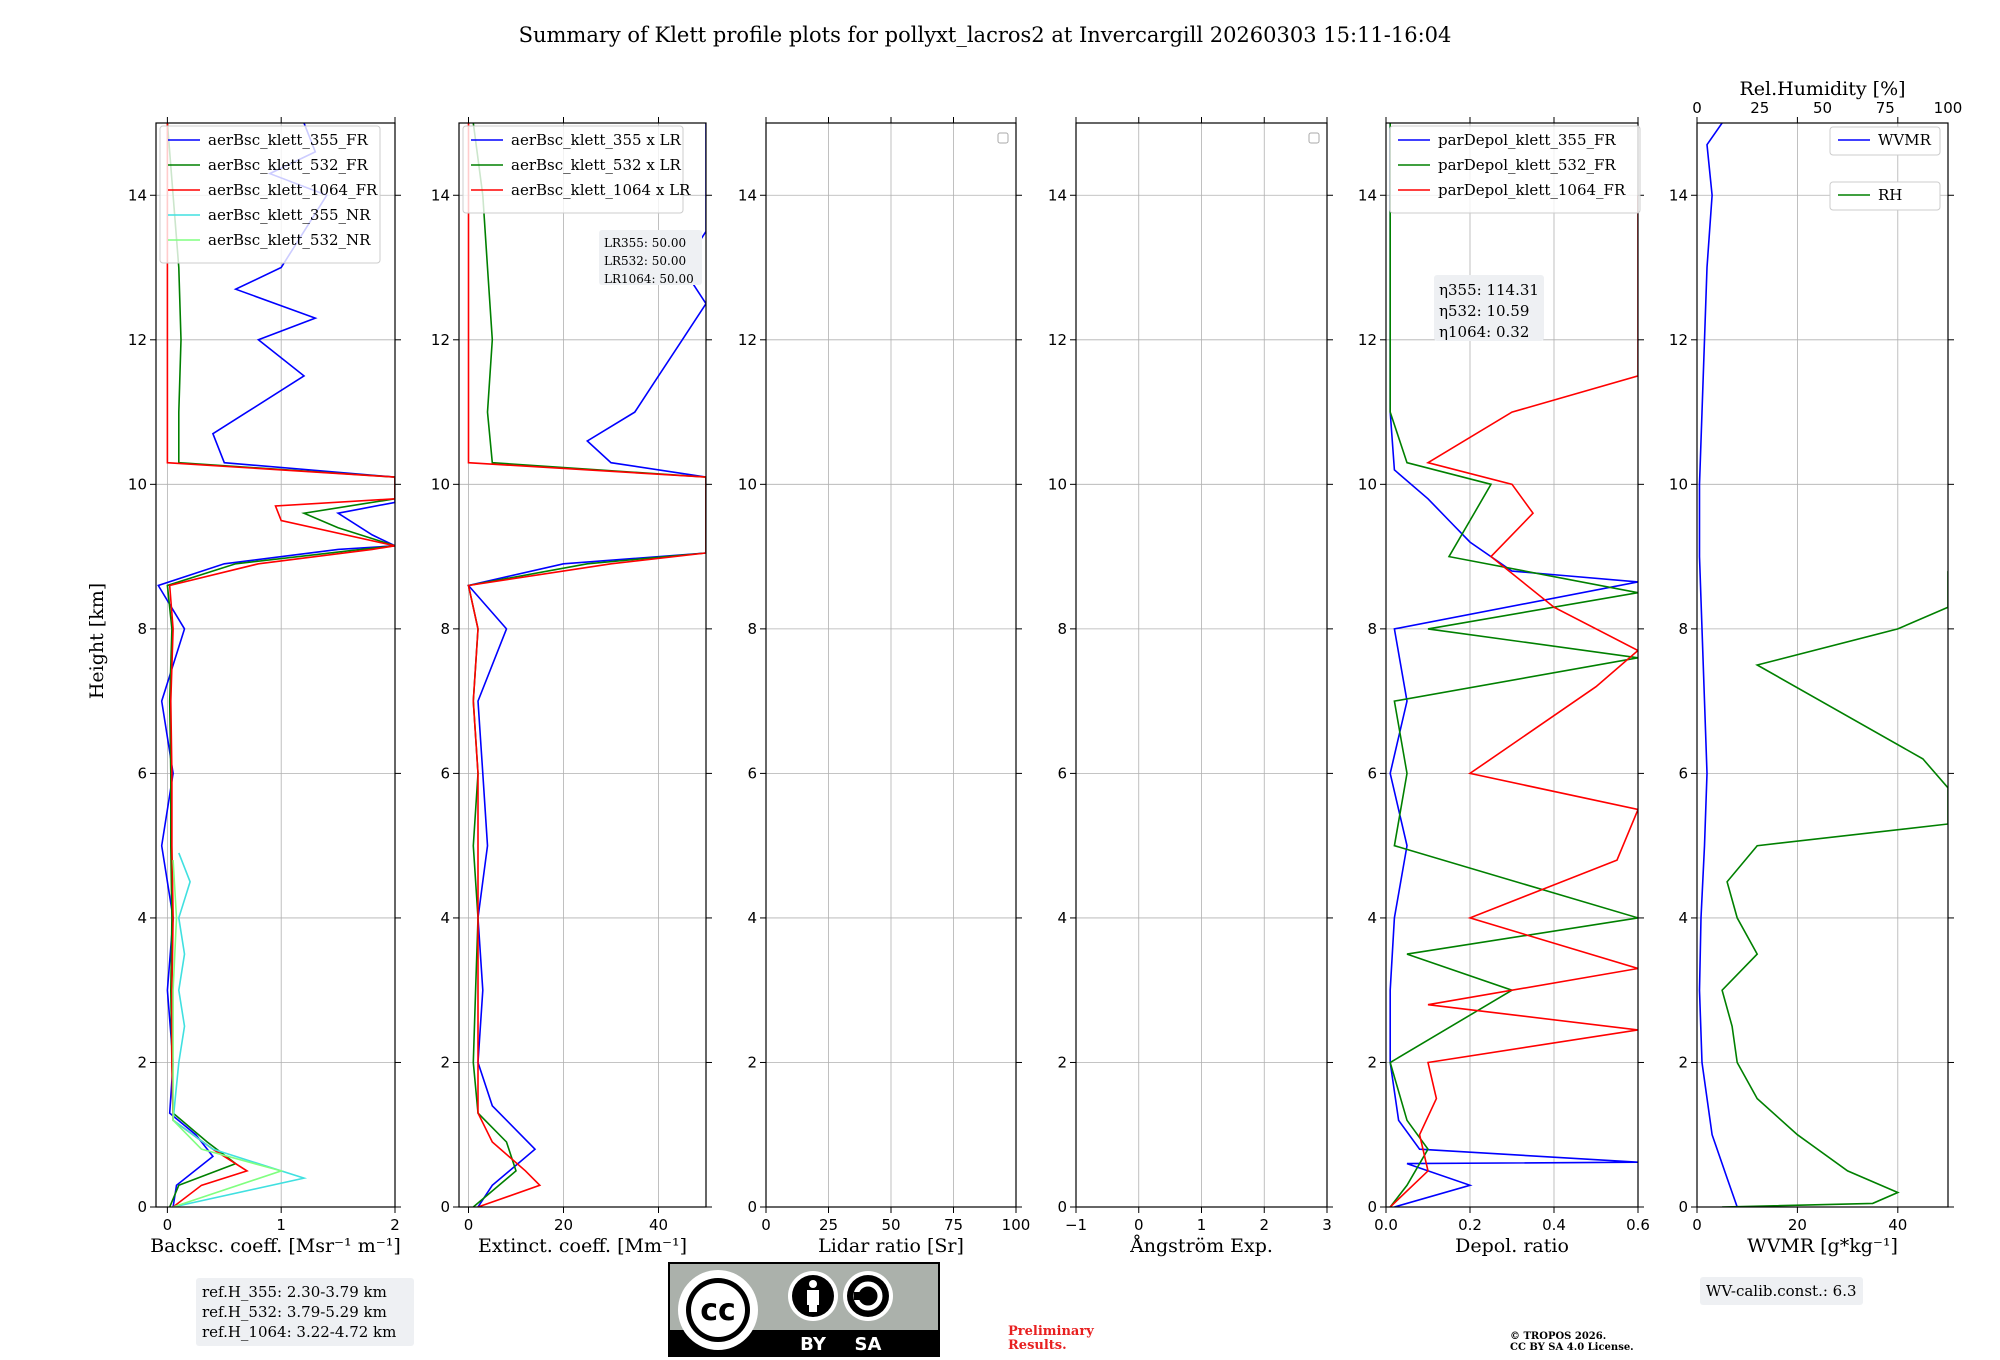  What do you see at coordinates (289, 215) in the screenshot?
I see `legend-entry: aerBsc_klett_355_NR` at bounding box center [289, 215].